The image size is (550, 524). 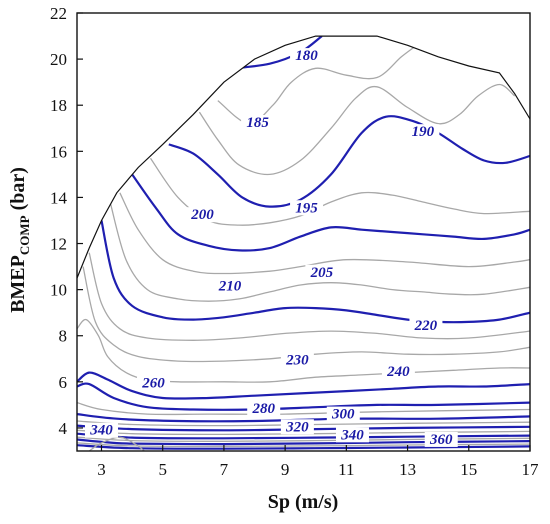 I want to click on contour-label-230: 230, so click(x=297, y=360).